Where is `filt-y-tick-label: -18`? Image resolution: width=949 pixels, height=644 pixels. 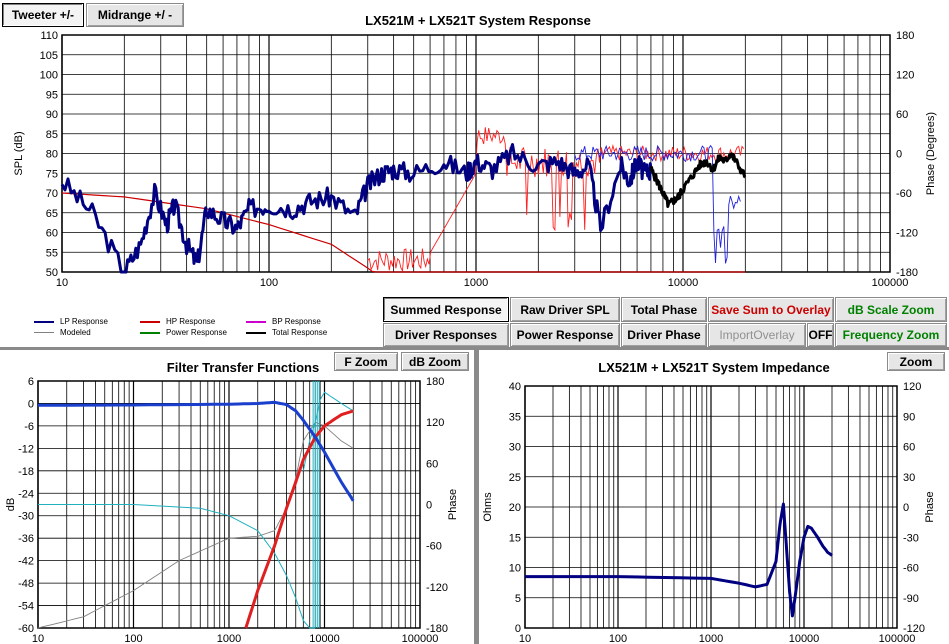
filt-y-tick-label: -18 is located at coordinates (26, 472).